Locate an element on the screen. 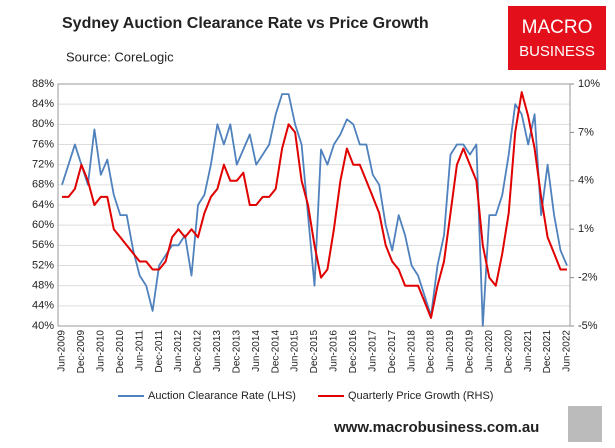  x-tick-label: Jun-2019 is located at coordinates (450, 351).